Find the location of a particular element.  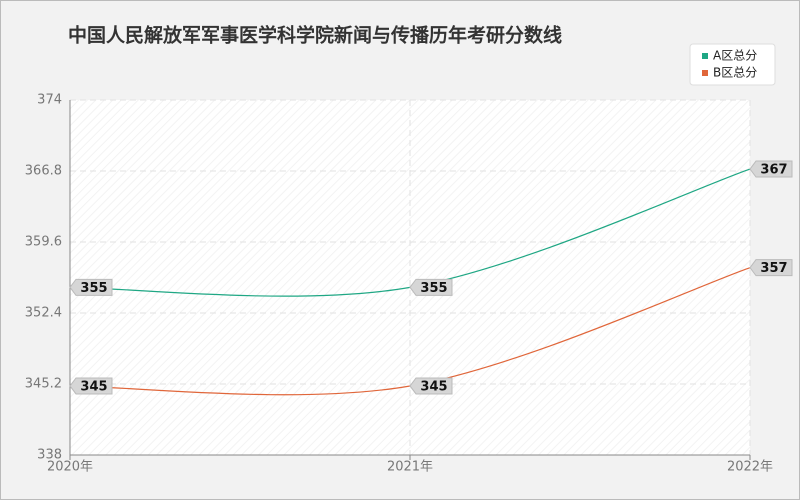

chart-title: 中国人民解放军军事医学科学院新闻与传播历年考研分数线 is located at coordinates (315, 35).